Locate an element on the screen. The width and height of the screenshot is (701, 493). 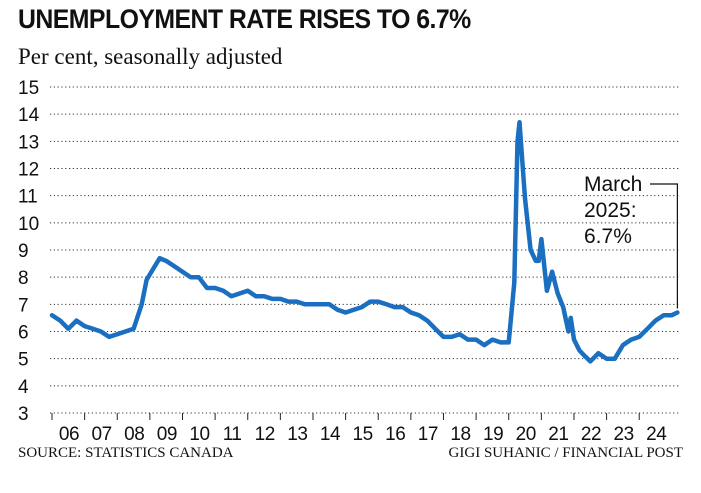
x-tick-label: 14 is located at coordinates (330, 434).